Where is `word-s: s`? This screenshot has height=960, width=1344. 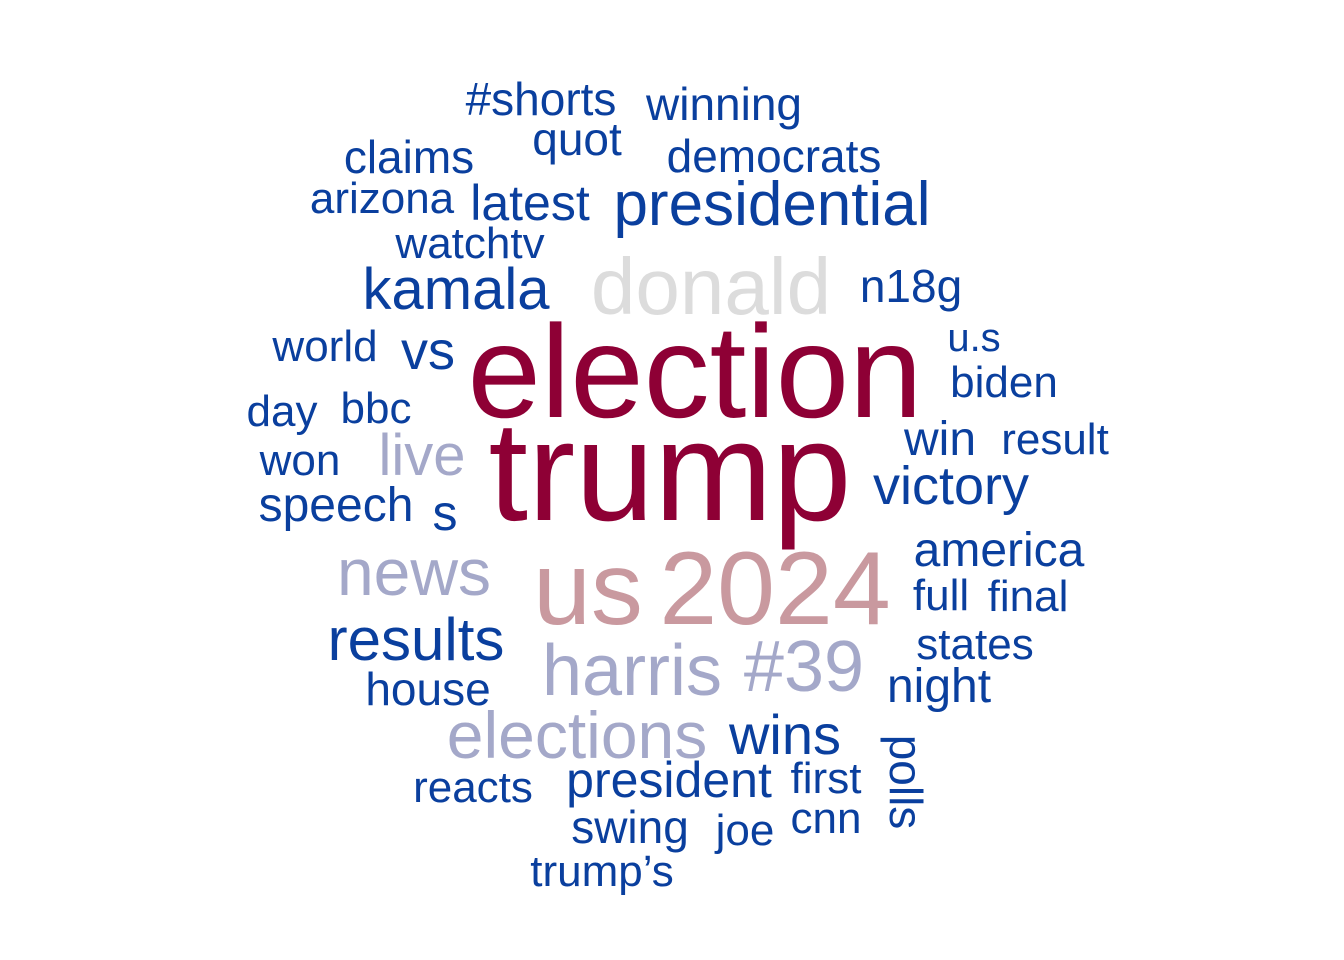 word-s: s is located at coordinates (445, 513).